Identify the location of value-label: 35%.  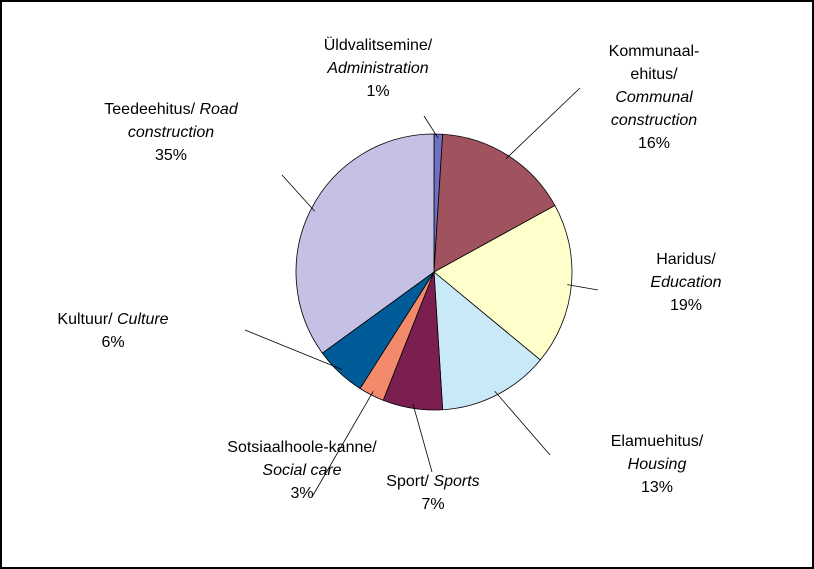
(171, 155).